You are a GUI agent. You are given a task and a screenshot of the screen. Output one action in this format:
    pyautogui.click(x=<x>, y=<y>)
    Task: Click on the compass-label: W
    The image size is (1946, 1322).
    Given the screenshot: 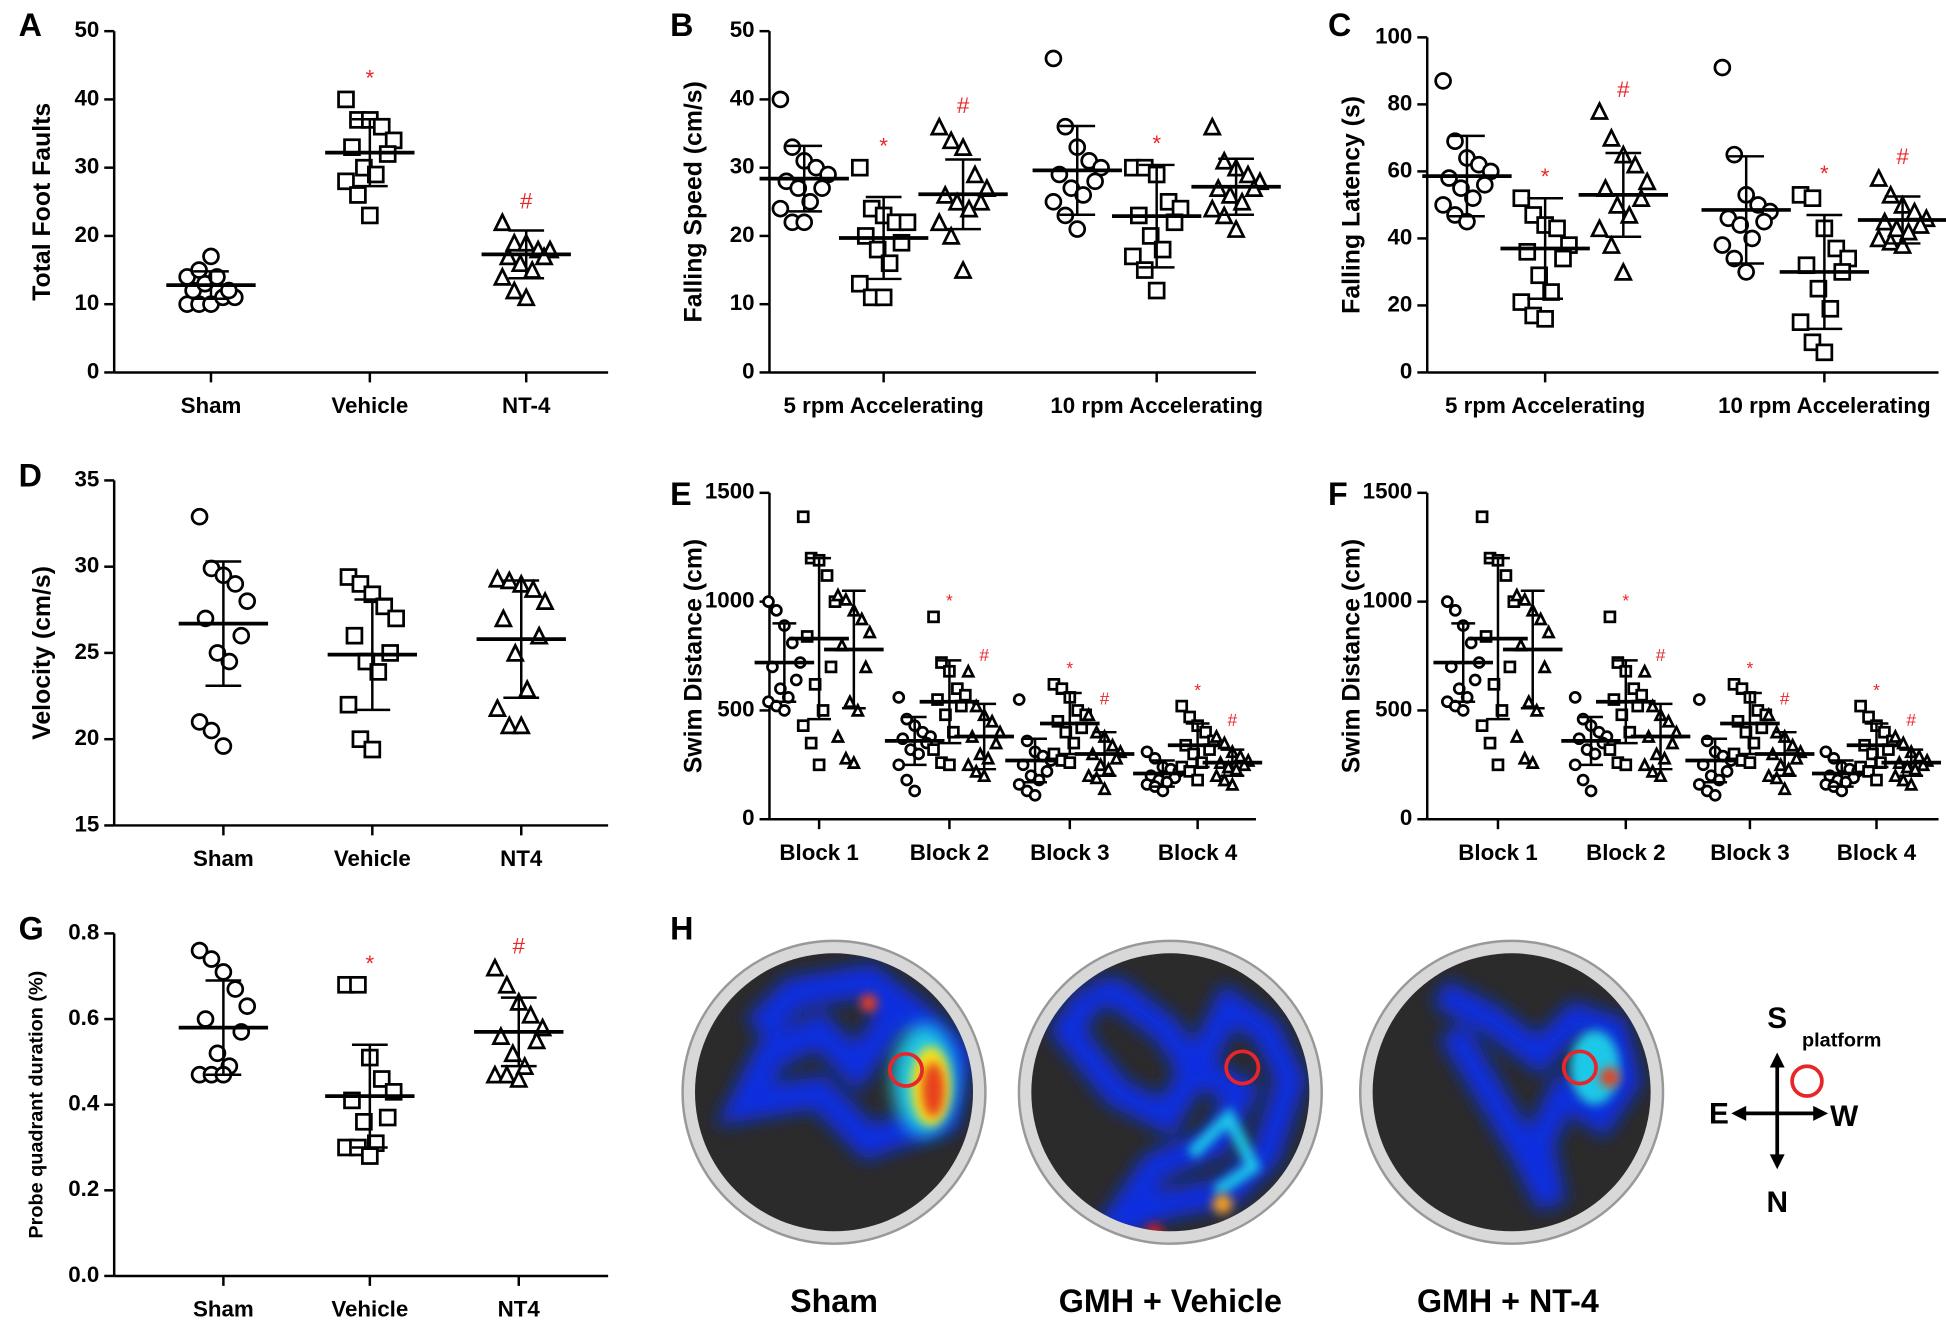 What is the action you would take?
    pyautogui.click(x=1844, y=1116)
    